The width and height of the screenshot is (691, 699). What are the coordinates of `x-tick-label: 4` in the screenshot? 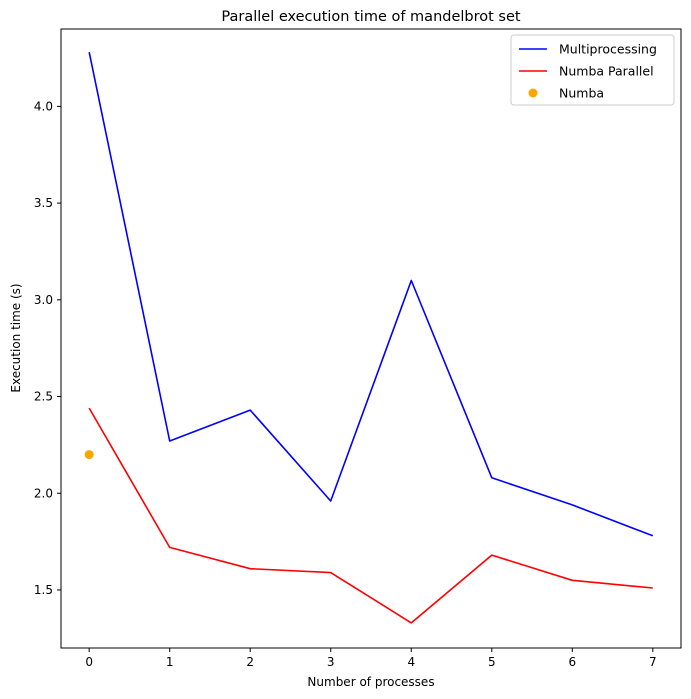 It's located at (411, 662).